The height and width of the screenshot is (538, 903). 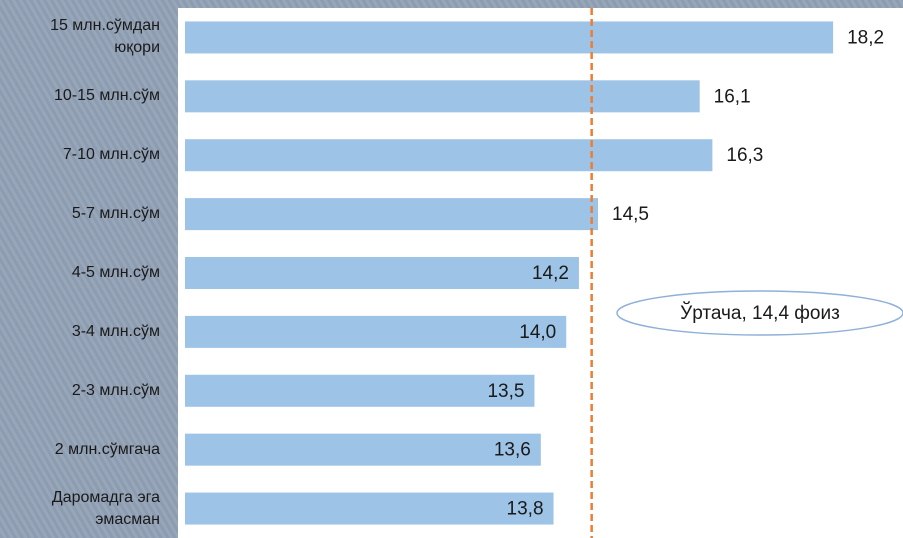 I want to click on annotation-bubble, so click(x=759, y=313).